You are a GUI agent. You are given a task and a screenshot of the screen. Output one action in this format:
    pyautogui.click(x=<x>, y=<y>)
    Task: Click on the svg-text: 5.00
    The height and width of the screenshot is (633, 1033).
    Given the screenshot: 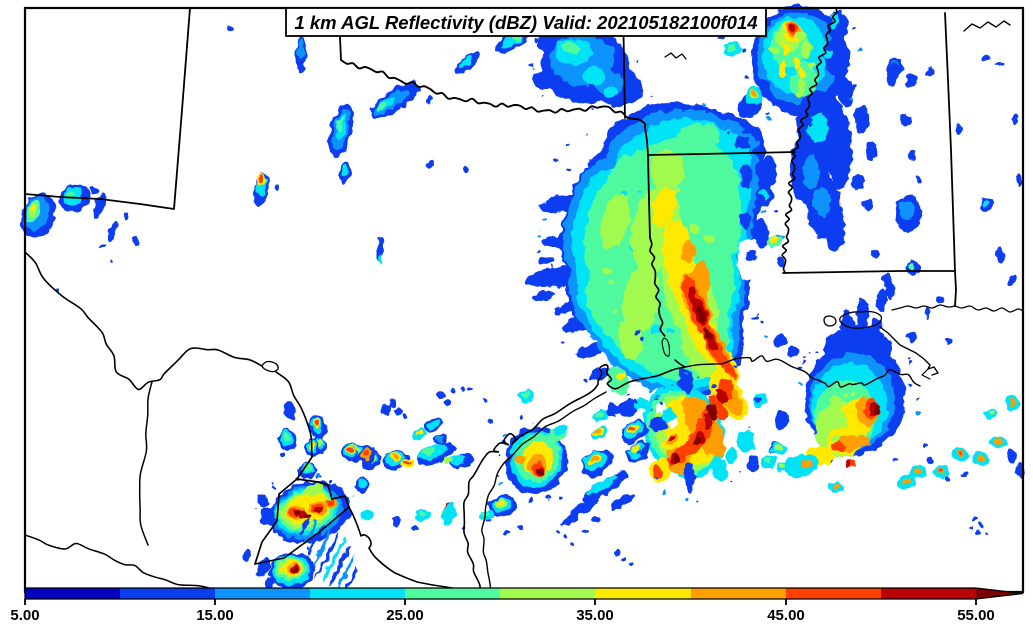 What is the action you would take?
    pyautogui.click(x=24, y=615)
    